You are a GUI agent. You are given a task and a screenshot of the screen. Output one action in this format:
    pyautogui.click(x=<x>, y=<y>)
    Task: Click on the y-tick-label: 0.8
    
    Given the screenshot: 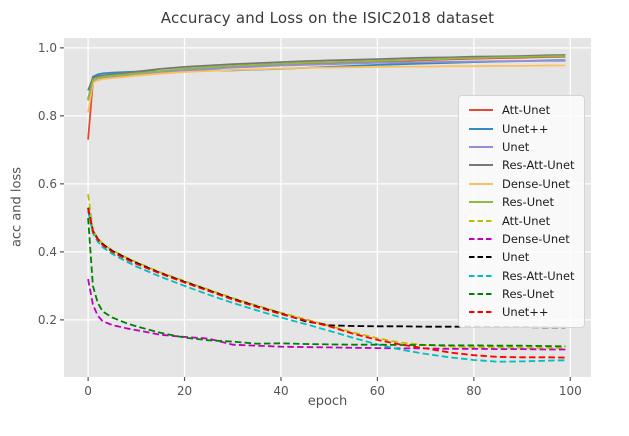 What is the action you would take?
    pyautogui.click(x=47, y=115)
    